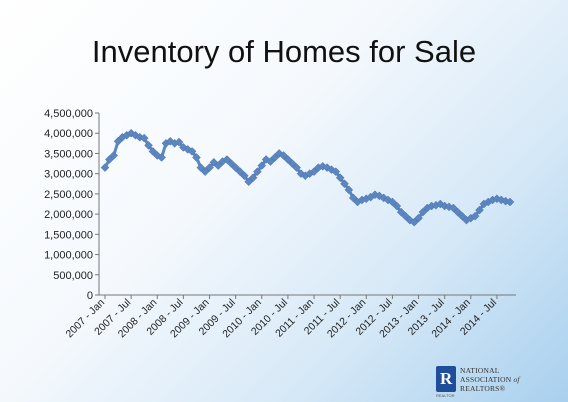  What do you see at coordinates (68, 114) in the screenshot?
I see `y-tick-label: 4,500,000` at bounding box center [68, 114].